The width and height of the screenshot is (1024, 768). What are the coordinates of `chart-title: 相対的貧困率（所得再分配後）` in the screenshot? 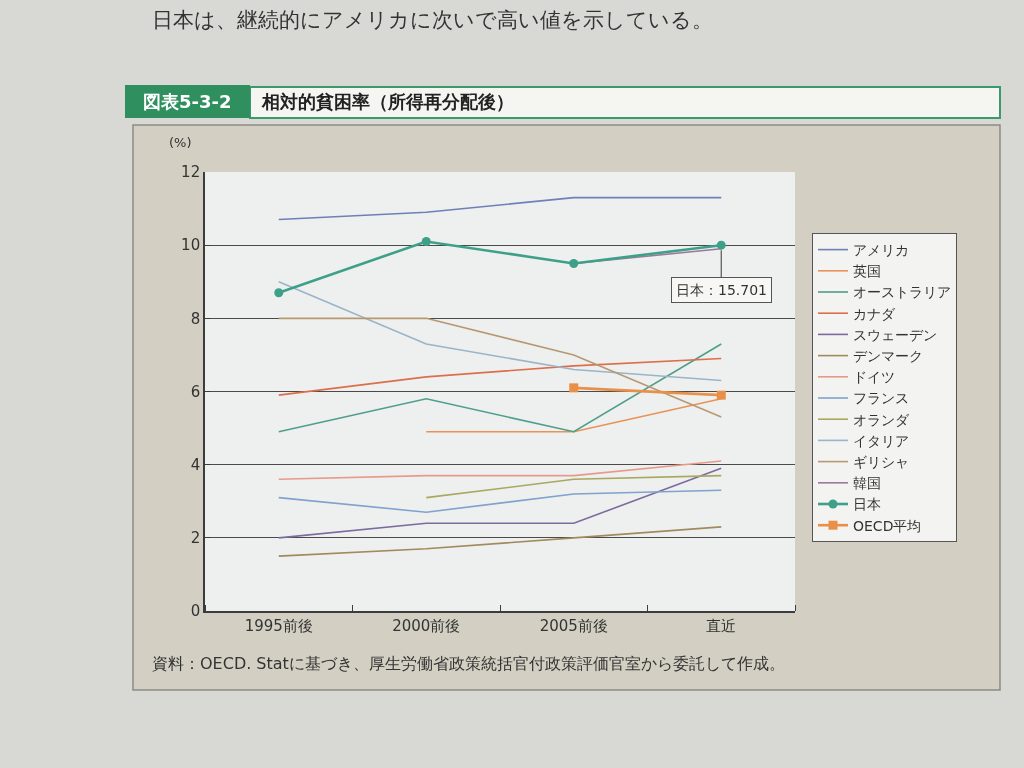 It's located at (387, 102).